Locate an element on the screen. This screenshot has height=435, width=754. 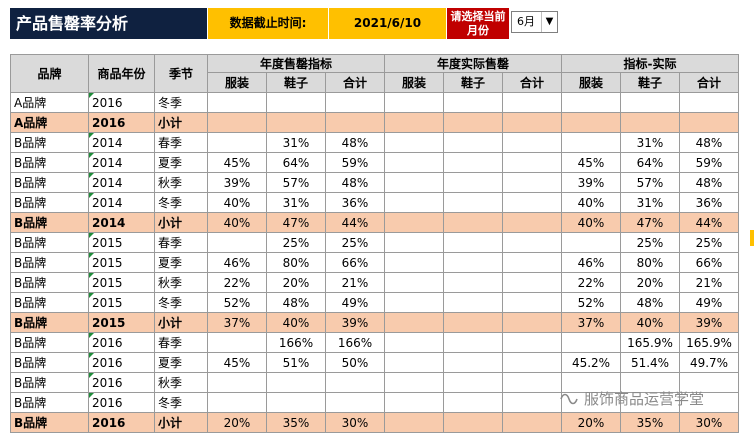
month-dropdown: 6月 ▼ is located at coordinates (534, 22).